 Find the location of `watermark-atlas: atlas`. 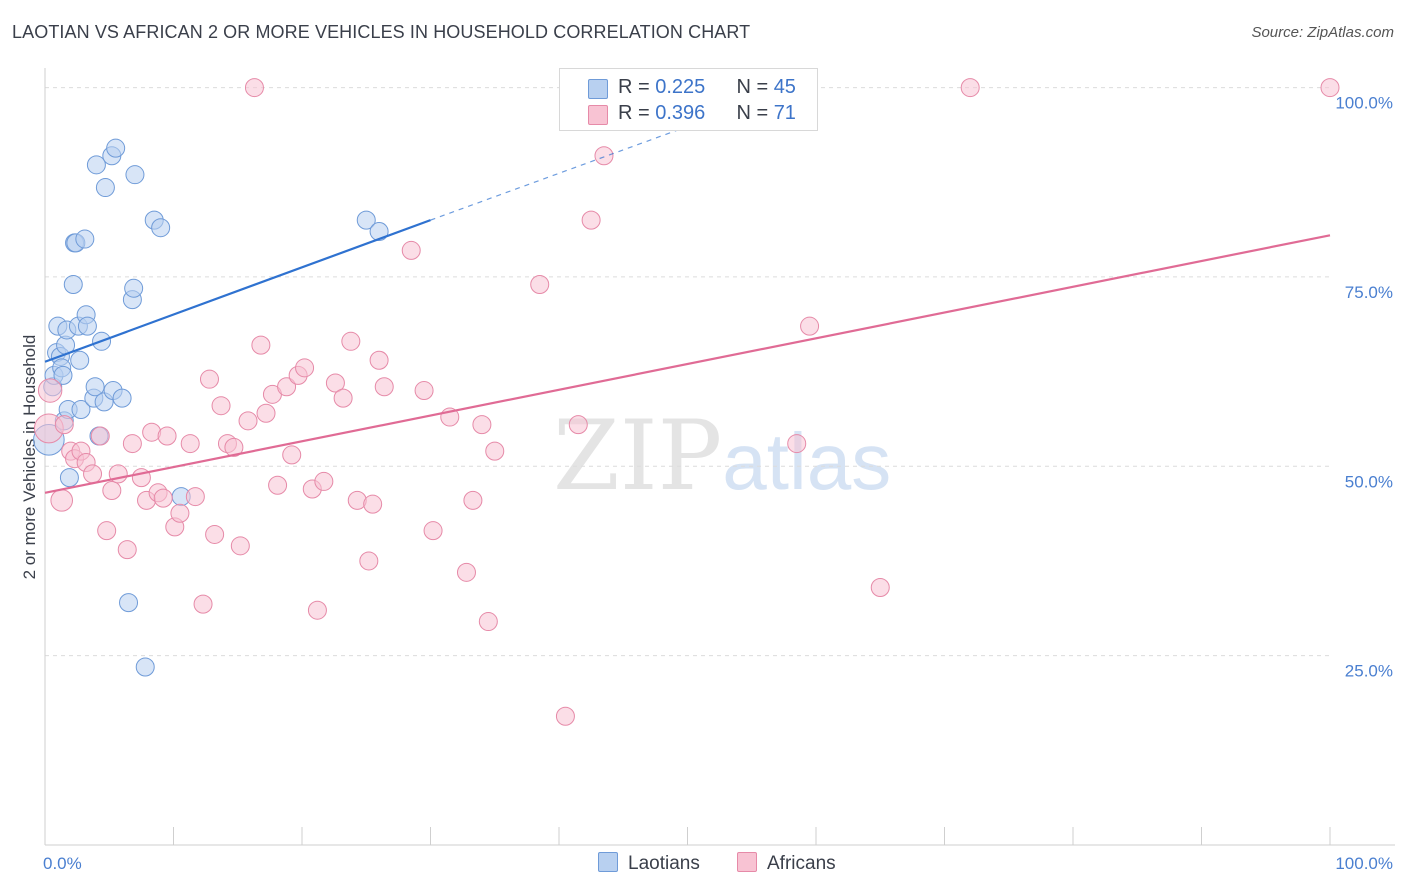

watermark-atlas: atlas is located at coordinates (807, 461).